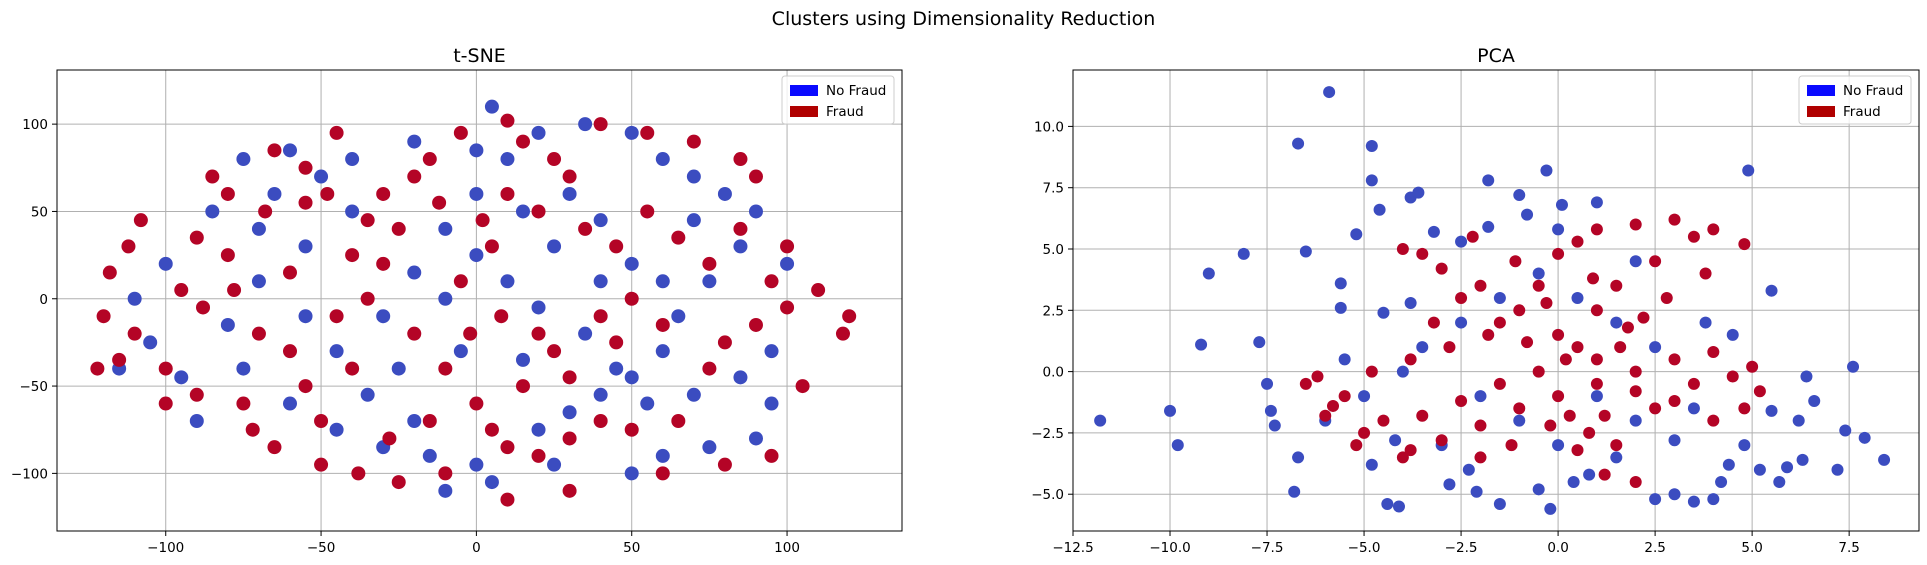 The height and width of the screenshot is (565, 1927). I want to click on pca-xtick-label: −2.5, so click(1461, 548).